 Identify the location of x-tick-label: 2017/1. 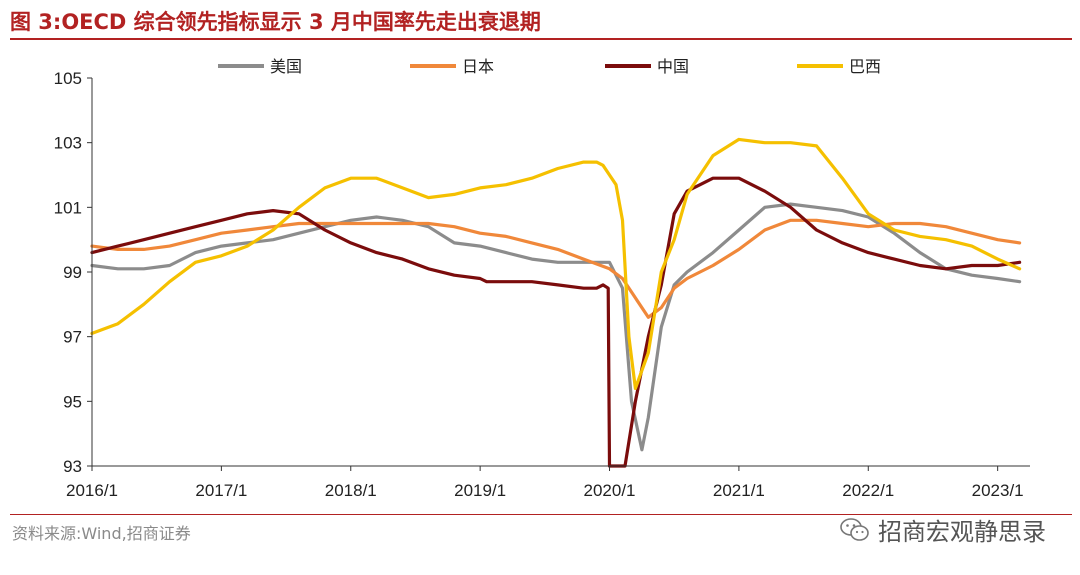
(221, 490).